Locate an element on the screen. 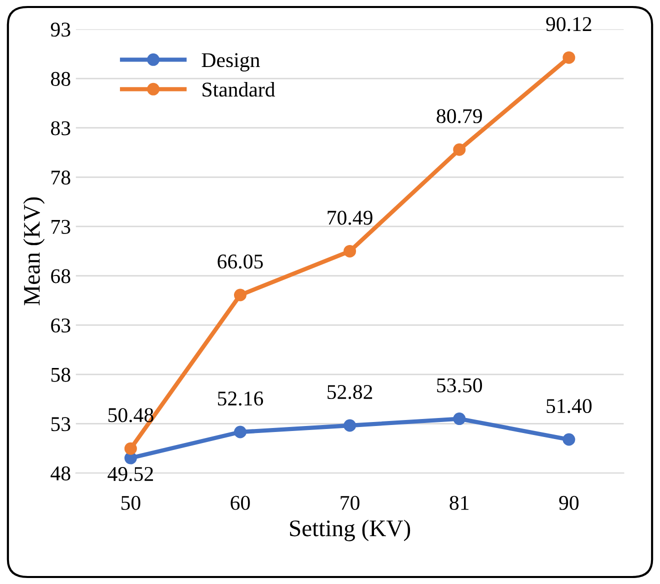  data-label: 90.12 is located at coordinates (569, 24).